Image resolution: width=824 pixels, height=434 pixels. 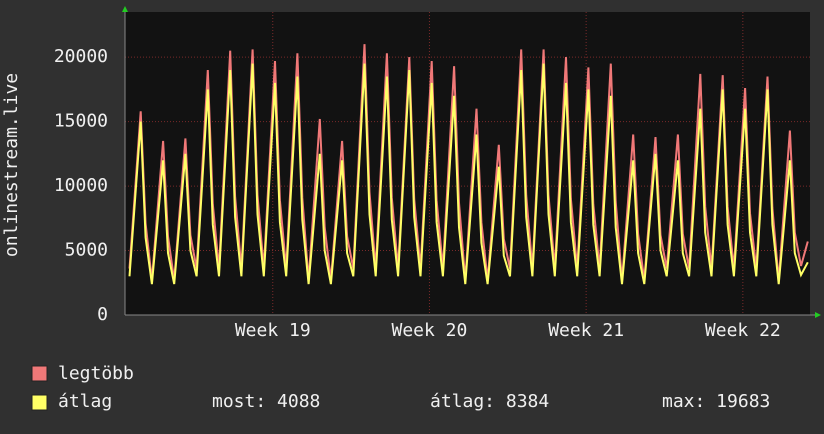 What do you see at coordinates (81, 185) in the screenshot?
I see `y-tick-label: 10000` at bounding box center [81, 185].